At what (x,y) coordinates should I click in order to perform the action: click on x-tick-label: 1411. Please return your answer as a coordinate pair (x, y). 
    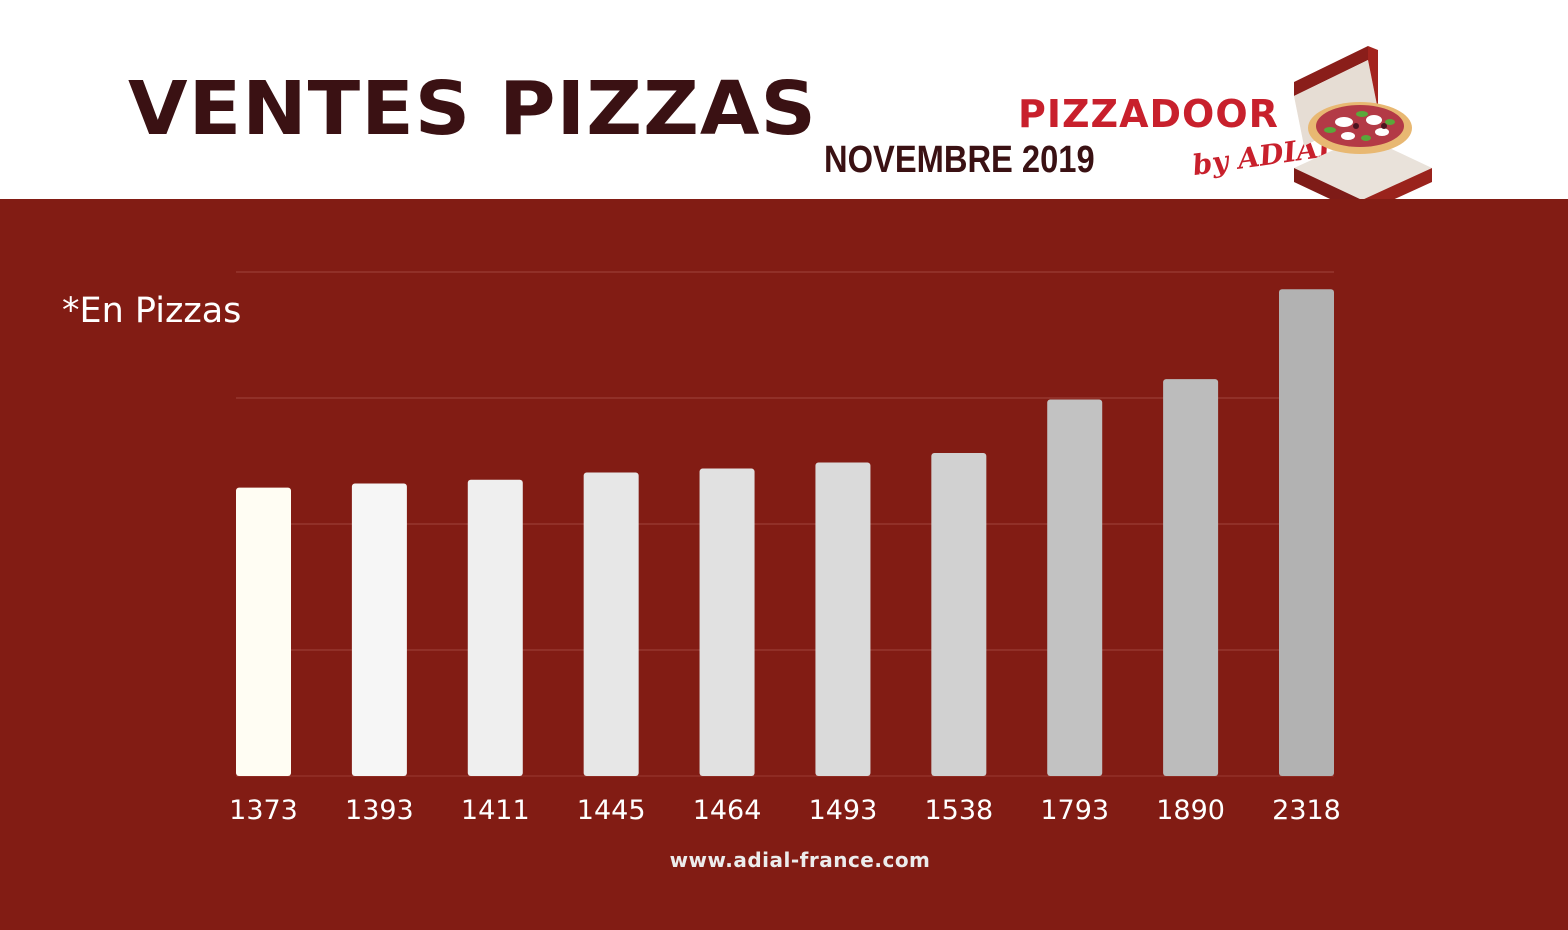
    Looking at the image, I should click on (495, 810).